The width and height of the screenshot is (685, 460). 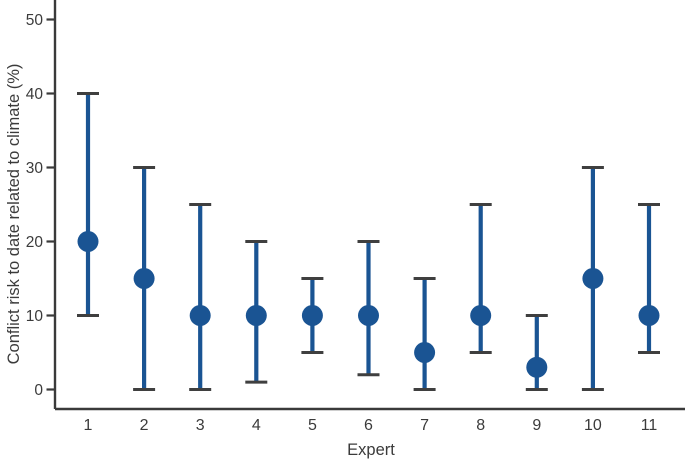 What do you see at coordinates (256, 425) in the screenshot?
I see `x-tick-label: 4` at bounding box center [256, 425].